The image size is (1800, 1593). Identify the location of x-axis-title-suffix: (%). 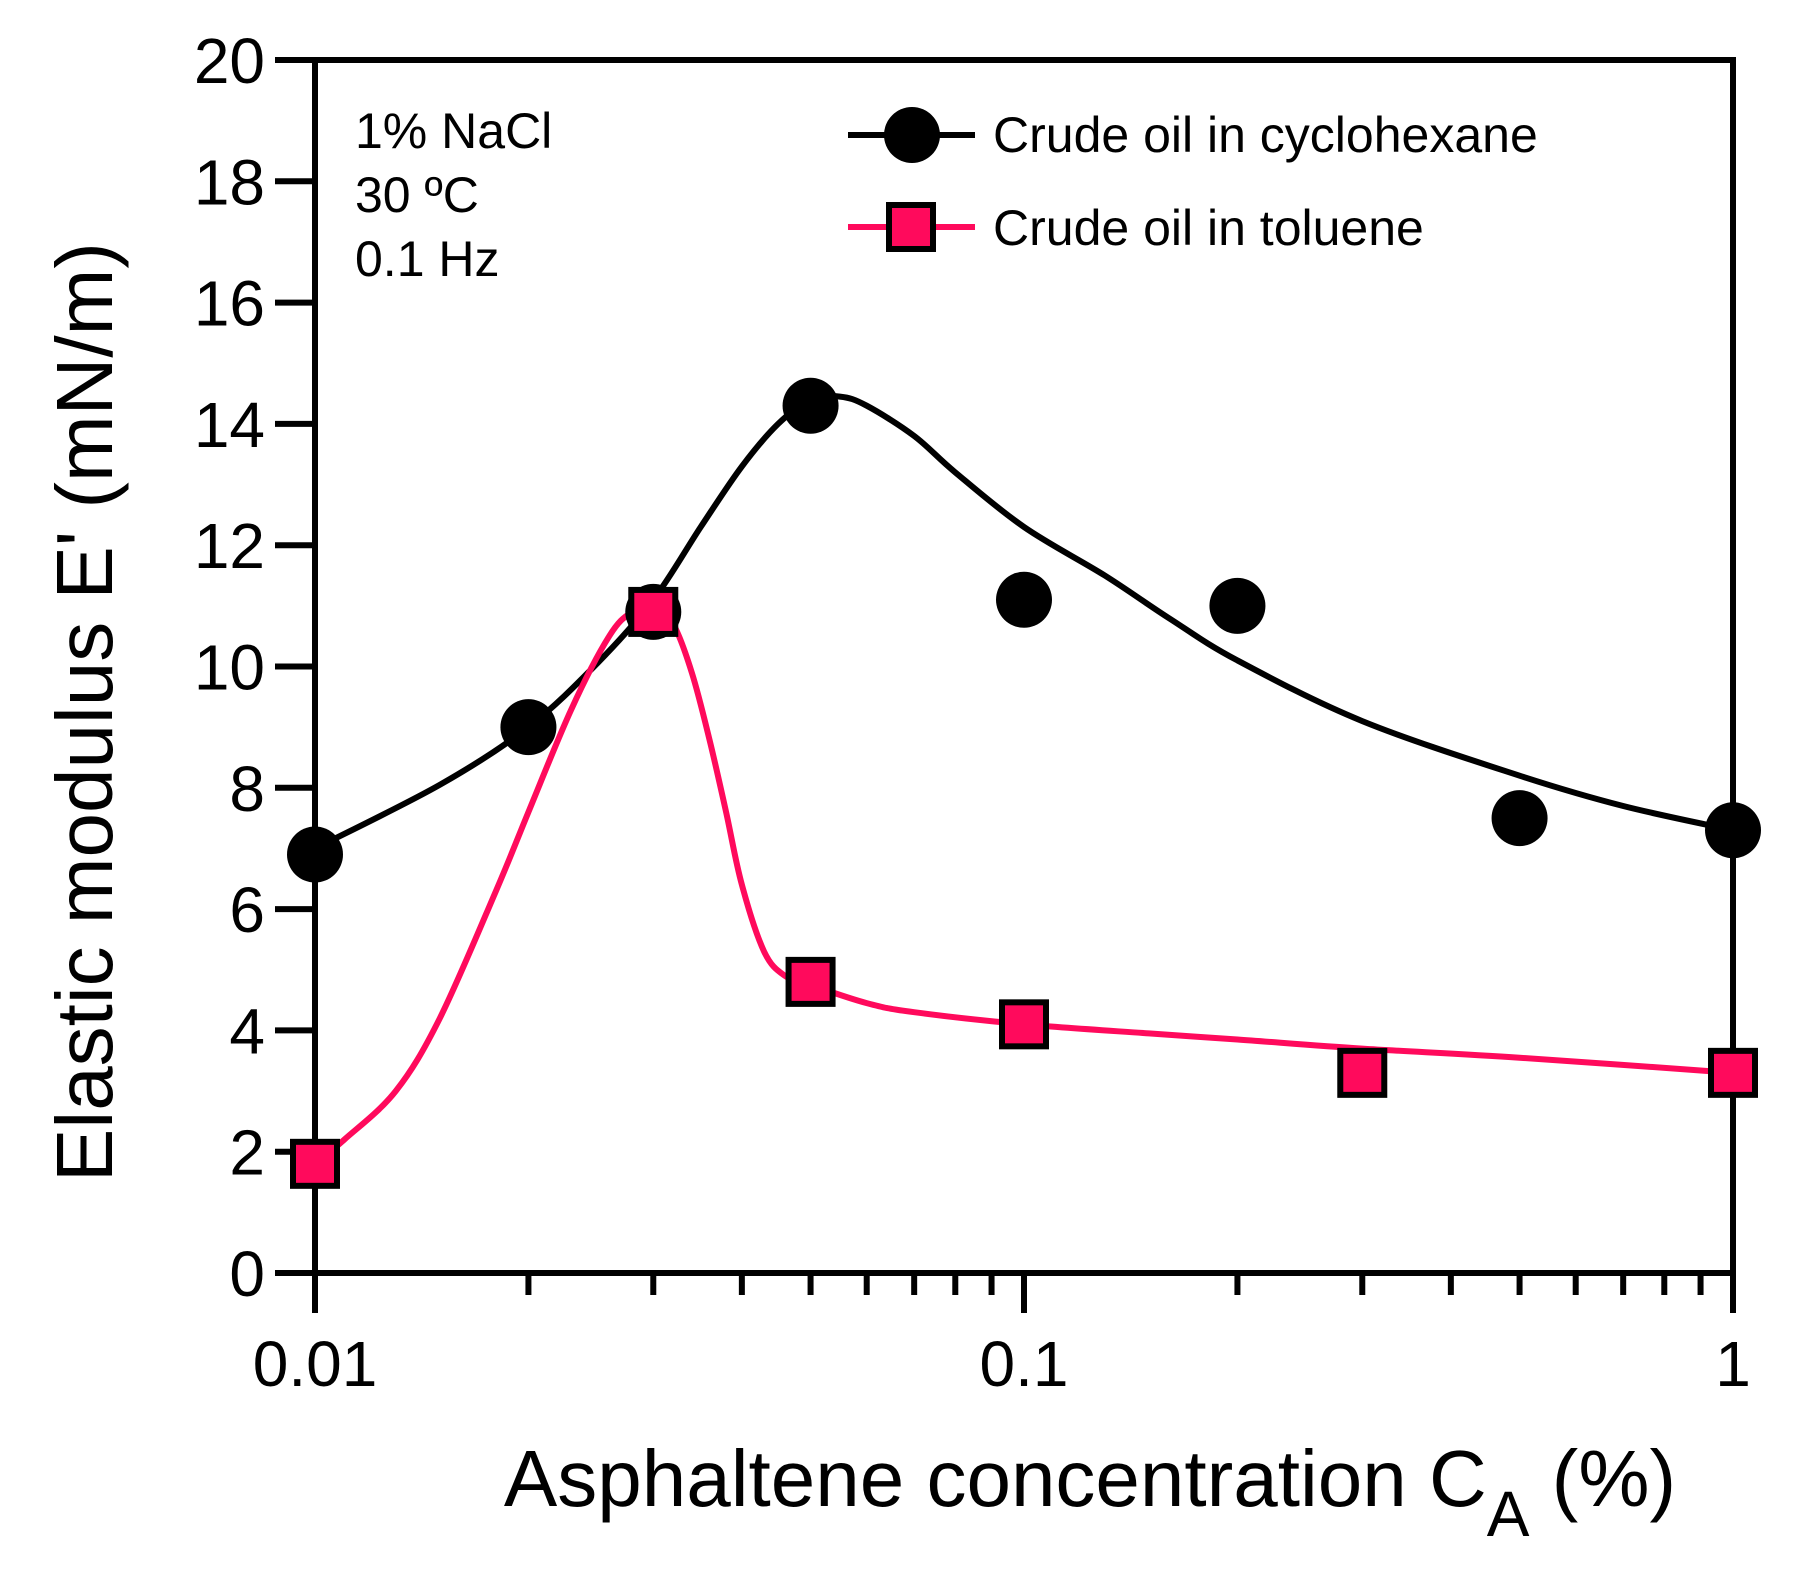
(1602, 1478).